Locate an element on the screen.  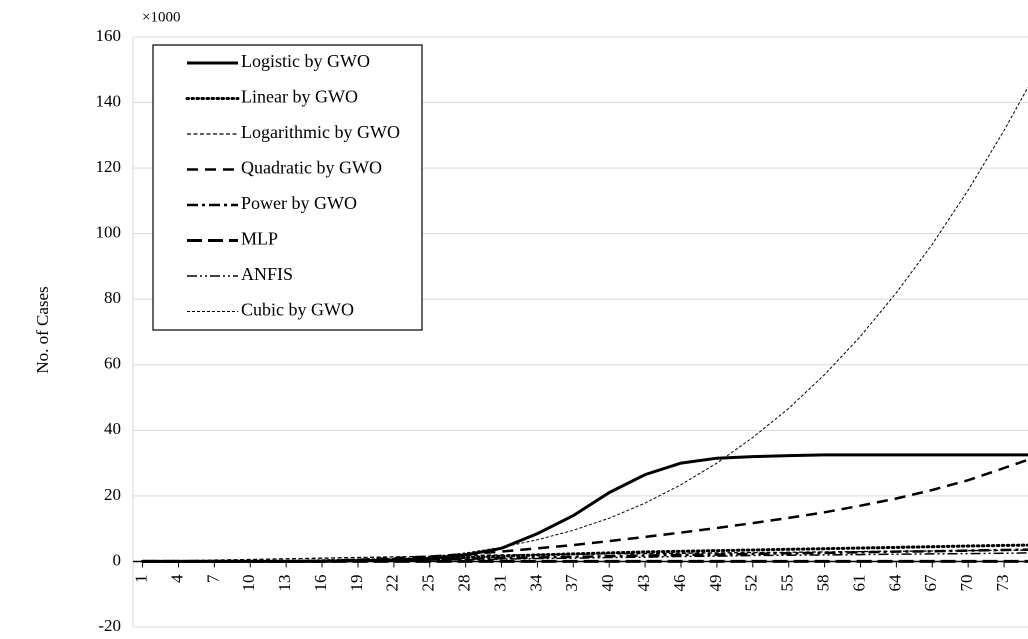
x-tick-label: 7 is located at coordinates (212, 578).